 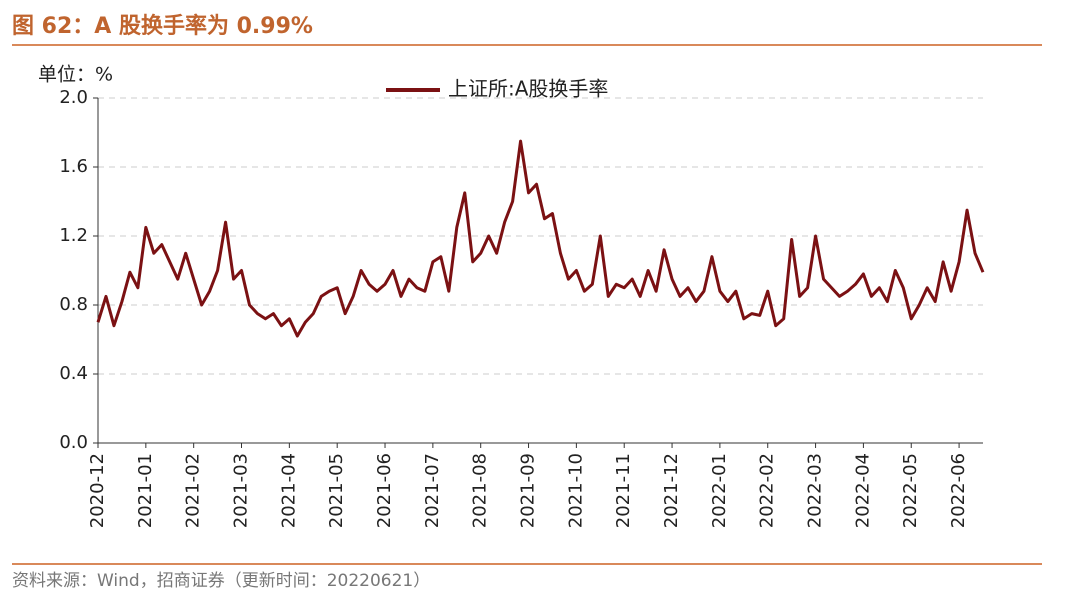 What do you see at coordinates (815, 490) in the screenshot?
I see `x-tick-label: 2022-03` at bounding box center [815, 490].